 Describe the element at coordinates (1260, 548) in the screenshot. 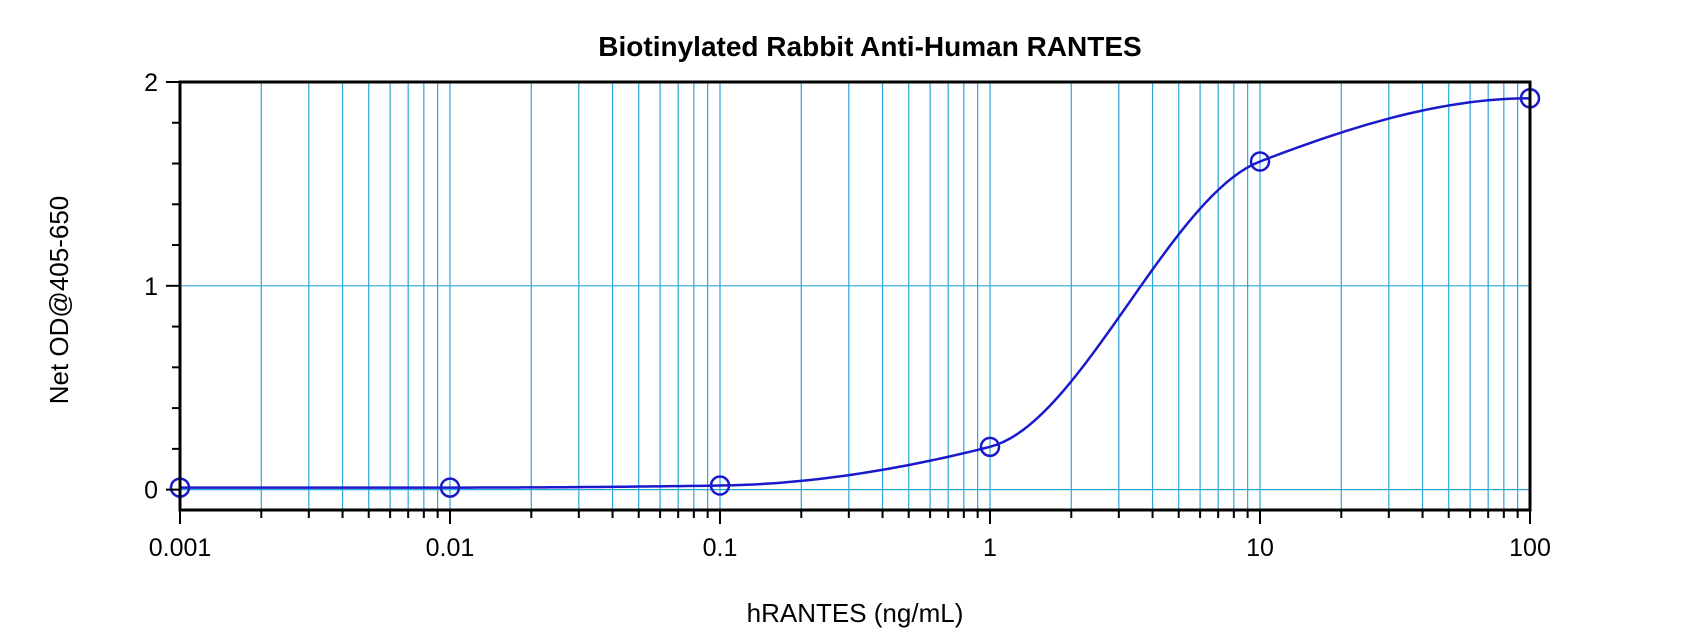

I see `x-tick-label: 10` at that location.